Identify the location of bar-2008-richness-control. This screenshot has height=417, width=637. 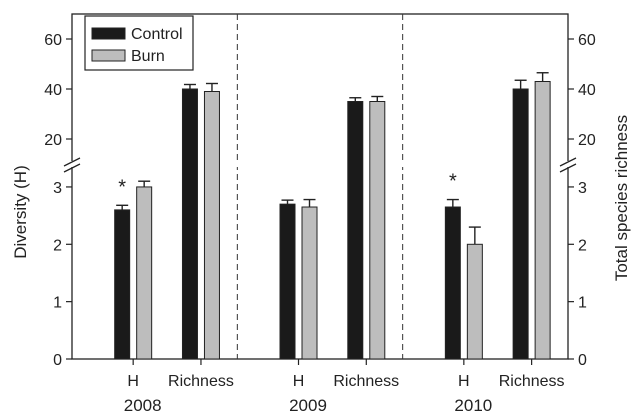
(189, 224).